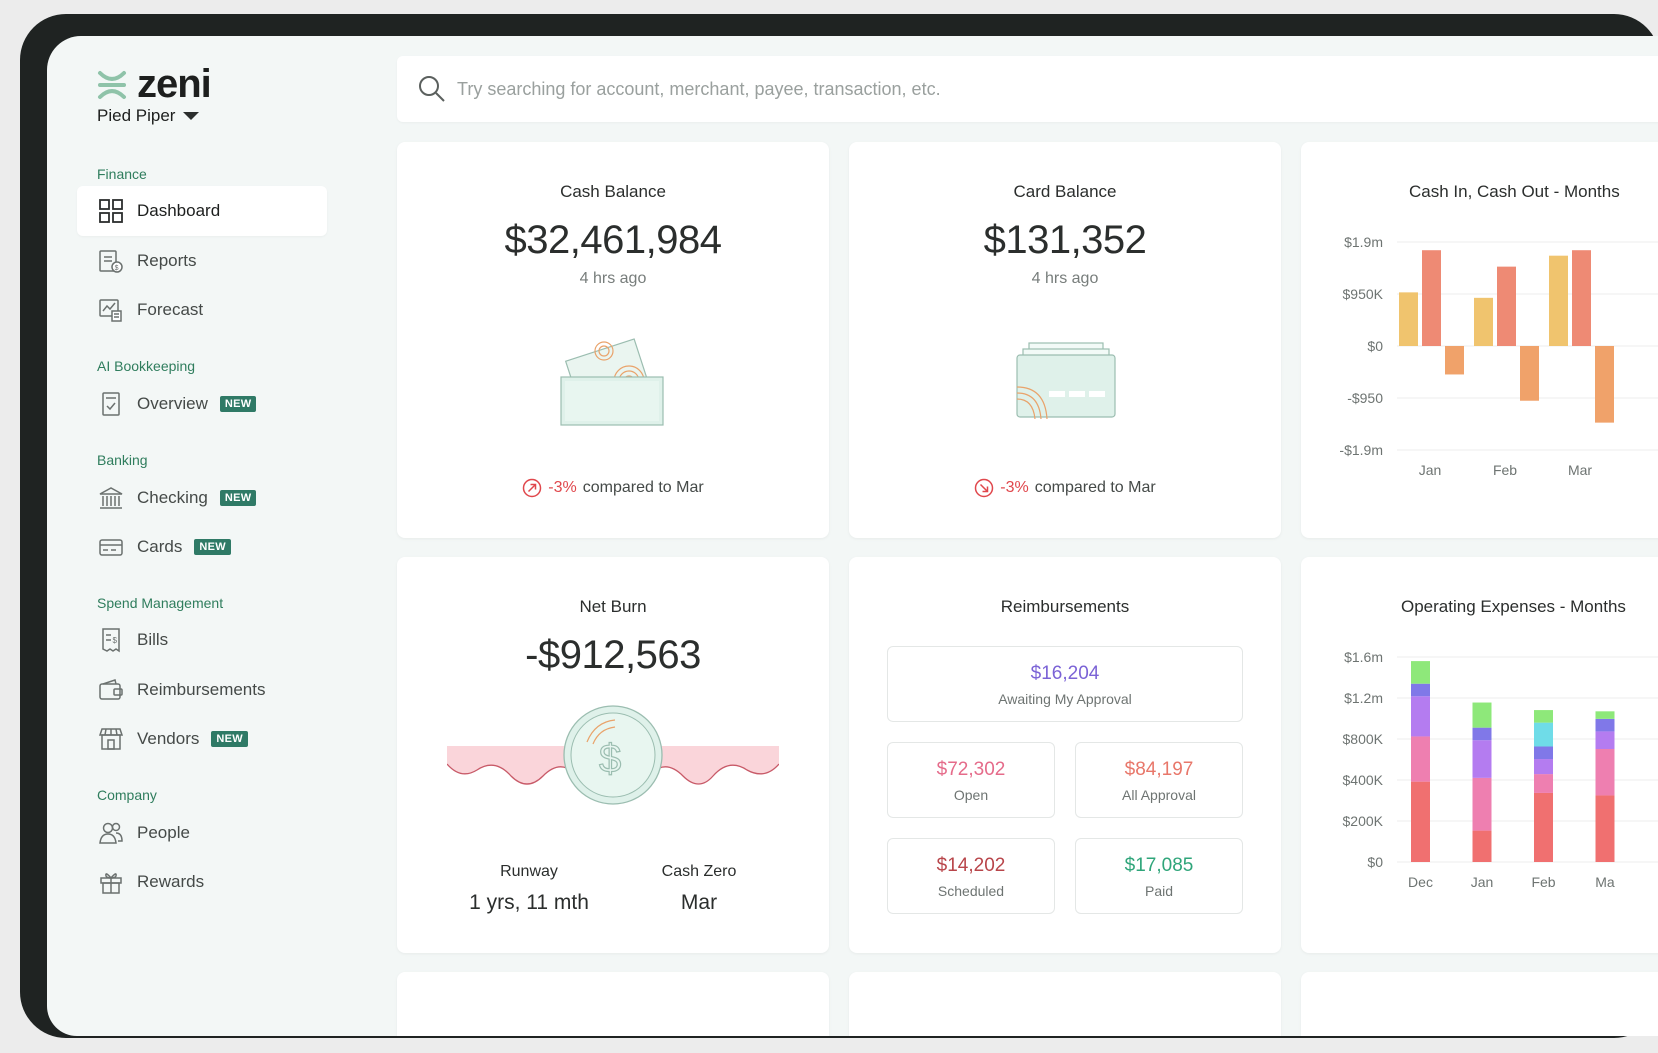  Describe the element at coordinates (1065, 191) in the screenshot. I see `card-title: Card Balance` at that location.